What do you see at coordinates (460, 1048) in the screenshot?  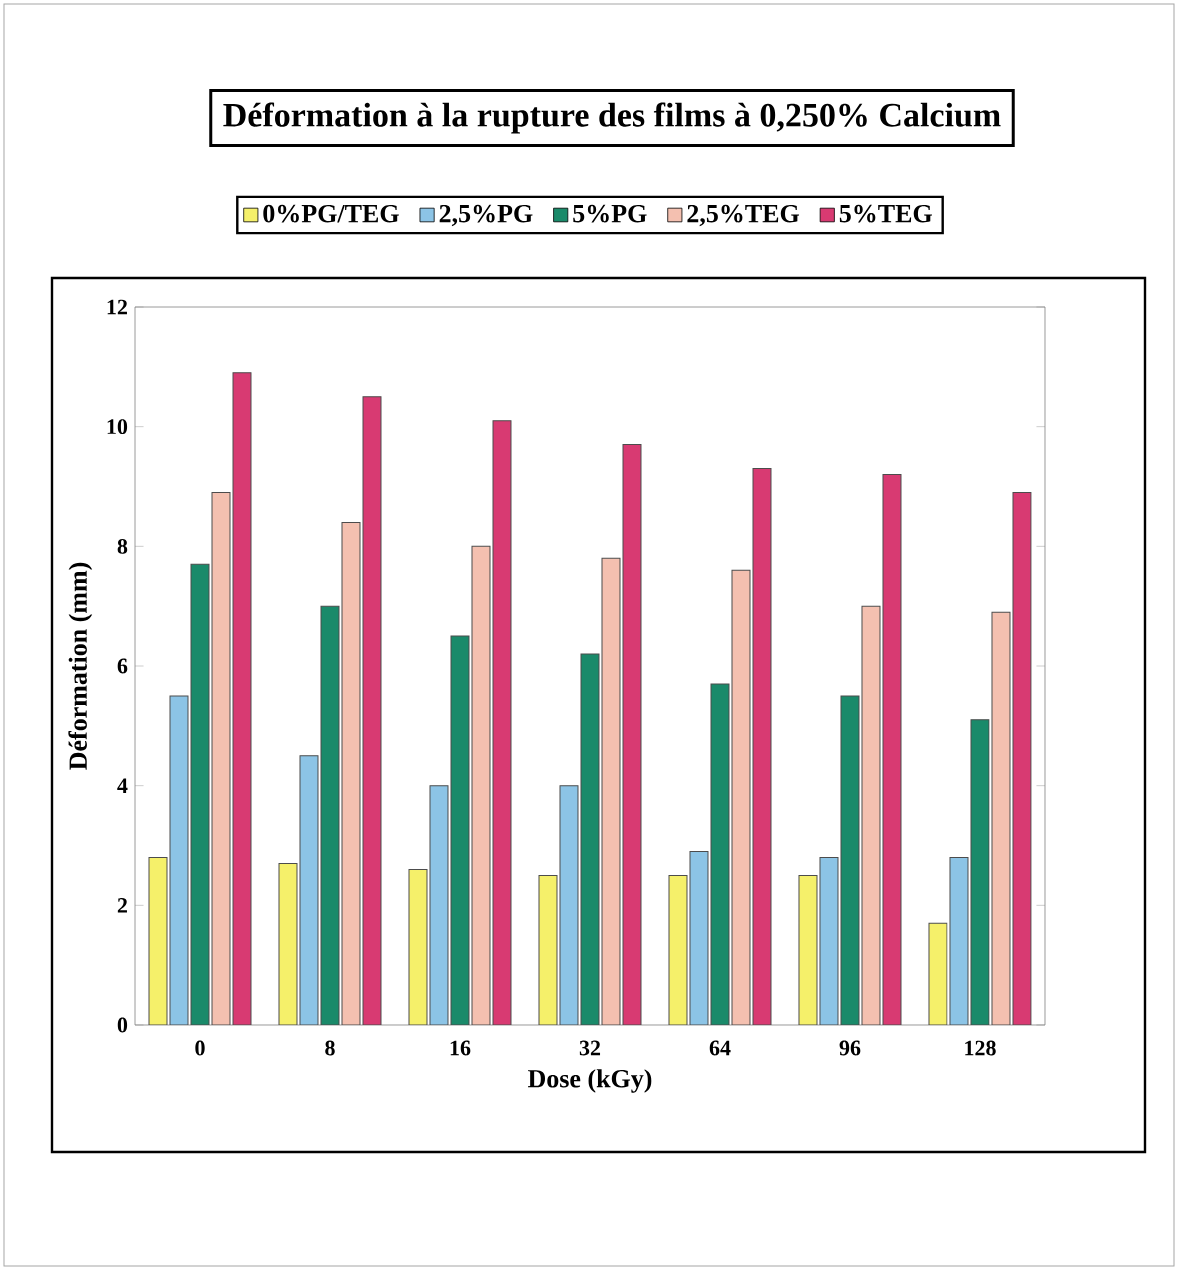 I see `x-tick-label: 16` at bounding box center [460, 1048].